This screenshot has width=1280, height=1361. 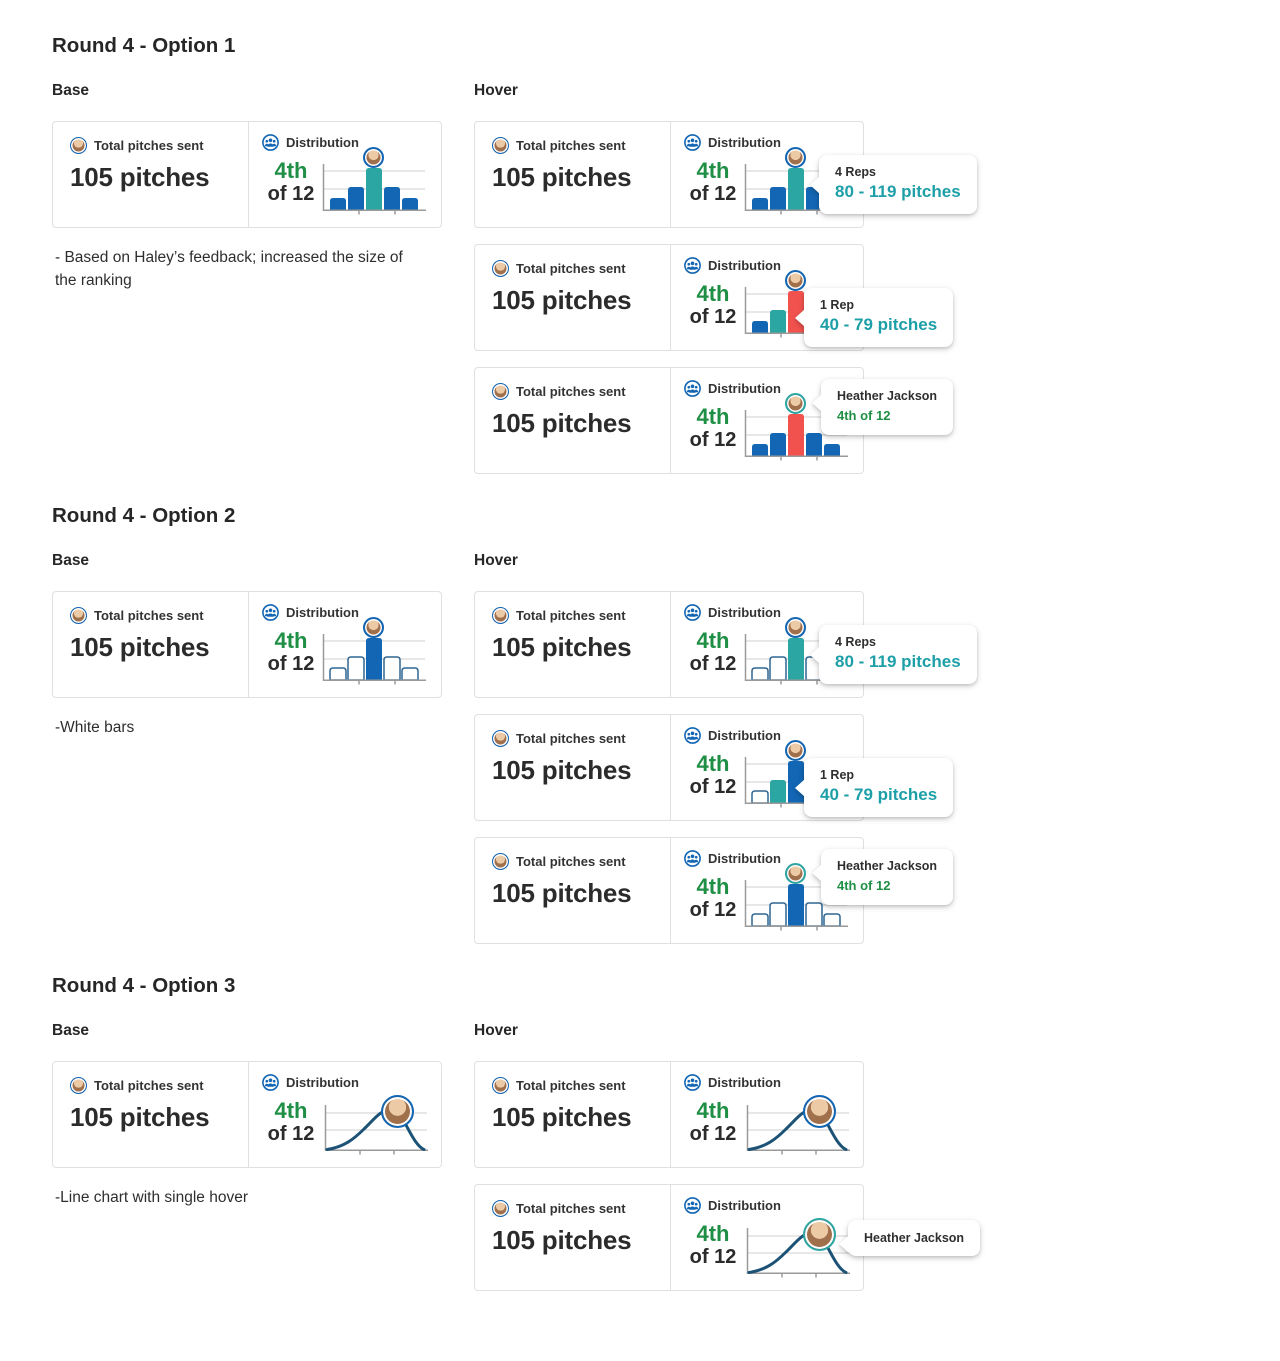 What do you see at coordinates (910, 1238) in the screenshot?
I see `hover-tooltip: Heather Jackson` at bounding box center [910, 1238].